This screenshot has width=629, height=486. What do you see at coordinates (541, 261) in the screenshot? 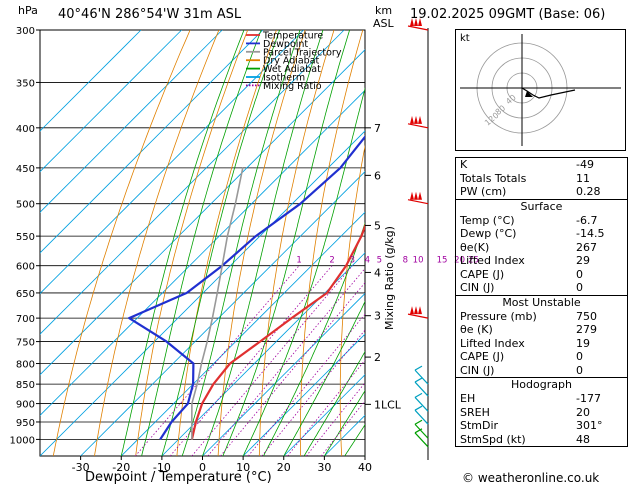
I see `surface-row: Lifted Index 29` at bounding box center [541, 261].